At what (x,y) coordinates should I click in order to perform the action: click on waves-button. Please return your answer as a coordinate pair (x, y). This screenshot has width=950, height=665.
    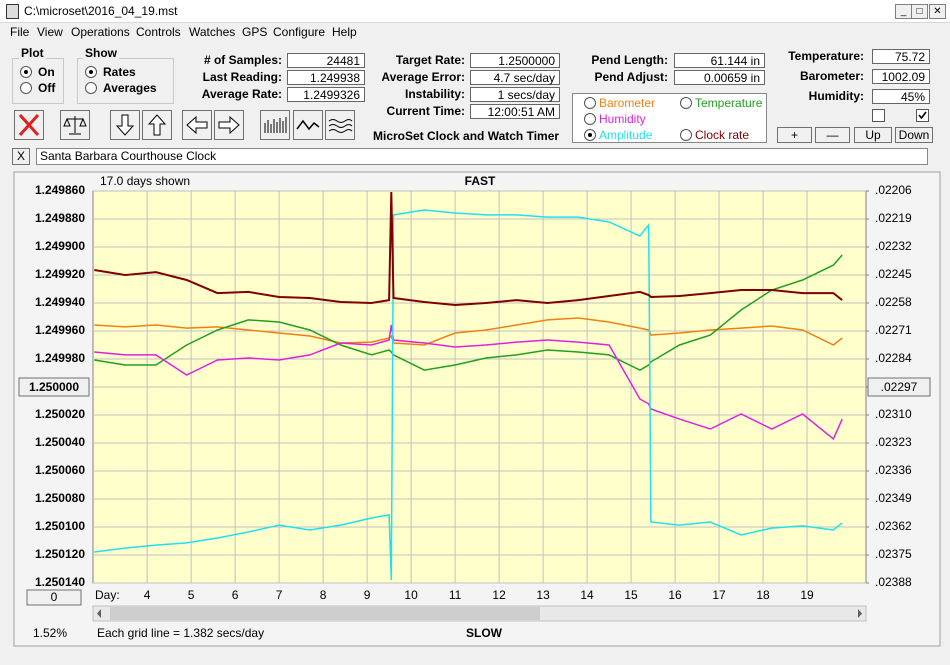
    Looking at the image, I should click on (340, 125).